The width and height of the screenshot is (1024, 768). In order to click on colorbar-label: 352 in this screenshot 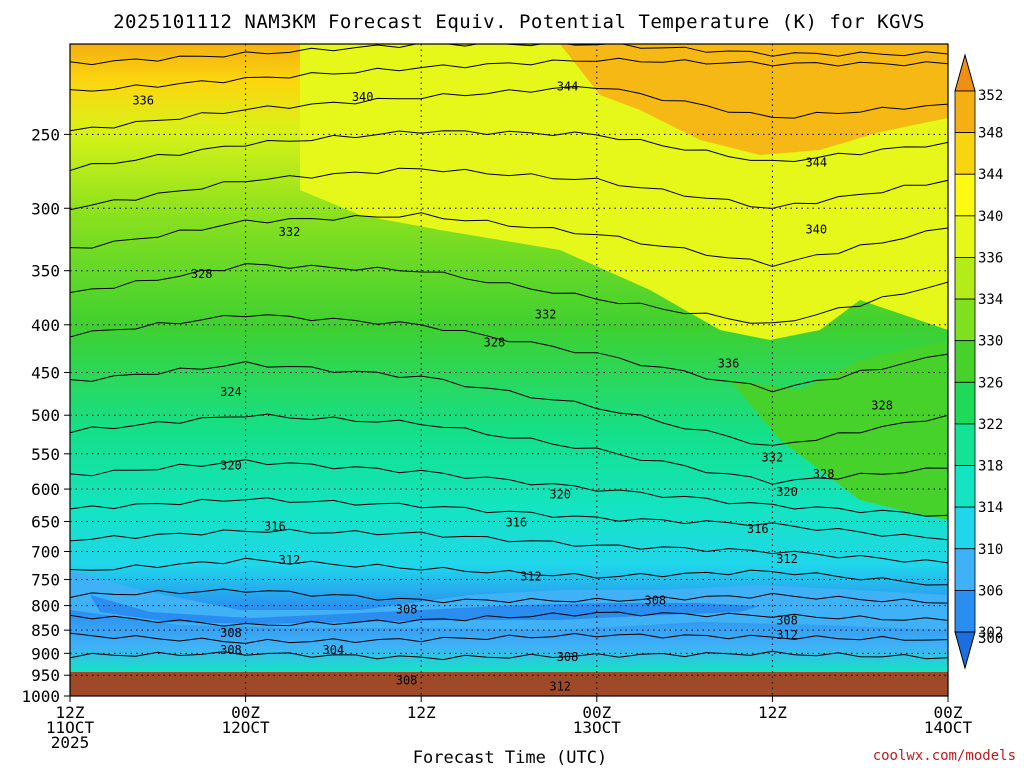, I will do `click(990, 96)`.